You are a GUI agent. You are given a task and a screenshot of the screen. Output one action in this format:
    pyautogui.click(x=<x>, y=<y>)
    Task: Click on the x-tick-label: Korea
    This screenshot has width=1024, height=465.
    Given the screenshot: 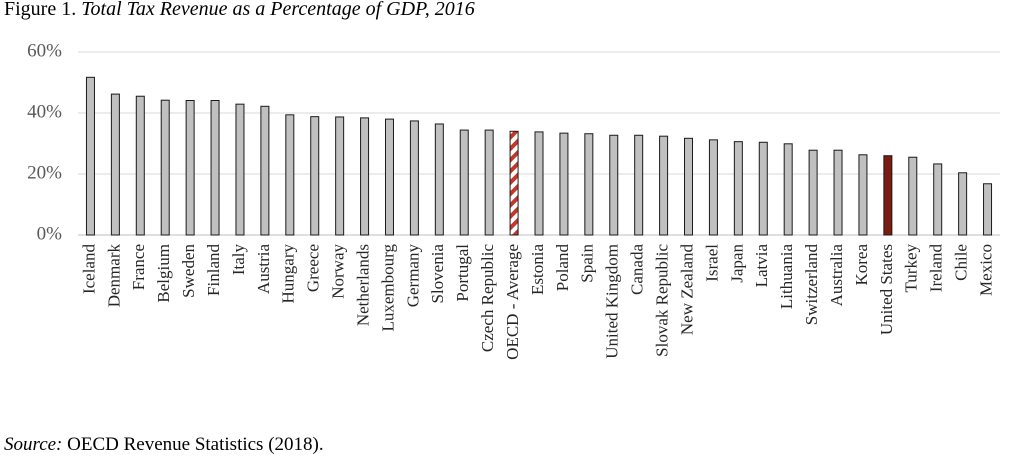 What is the action you would take?
    pyautogui.click(x=861, y=265)
    